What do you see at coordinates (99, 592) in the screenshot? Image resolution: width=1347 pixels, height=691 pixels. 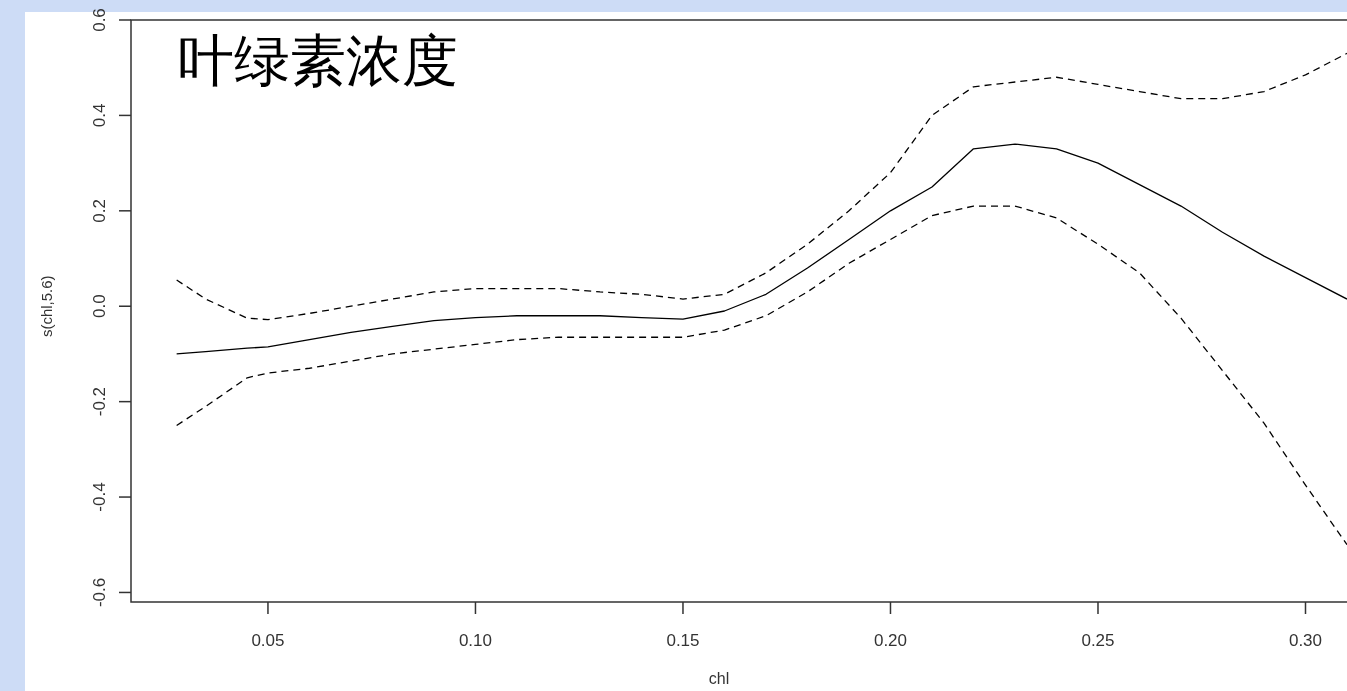 I see `y-tick-label: -0.6` at bounding box center [99, 592].